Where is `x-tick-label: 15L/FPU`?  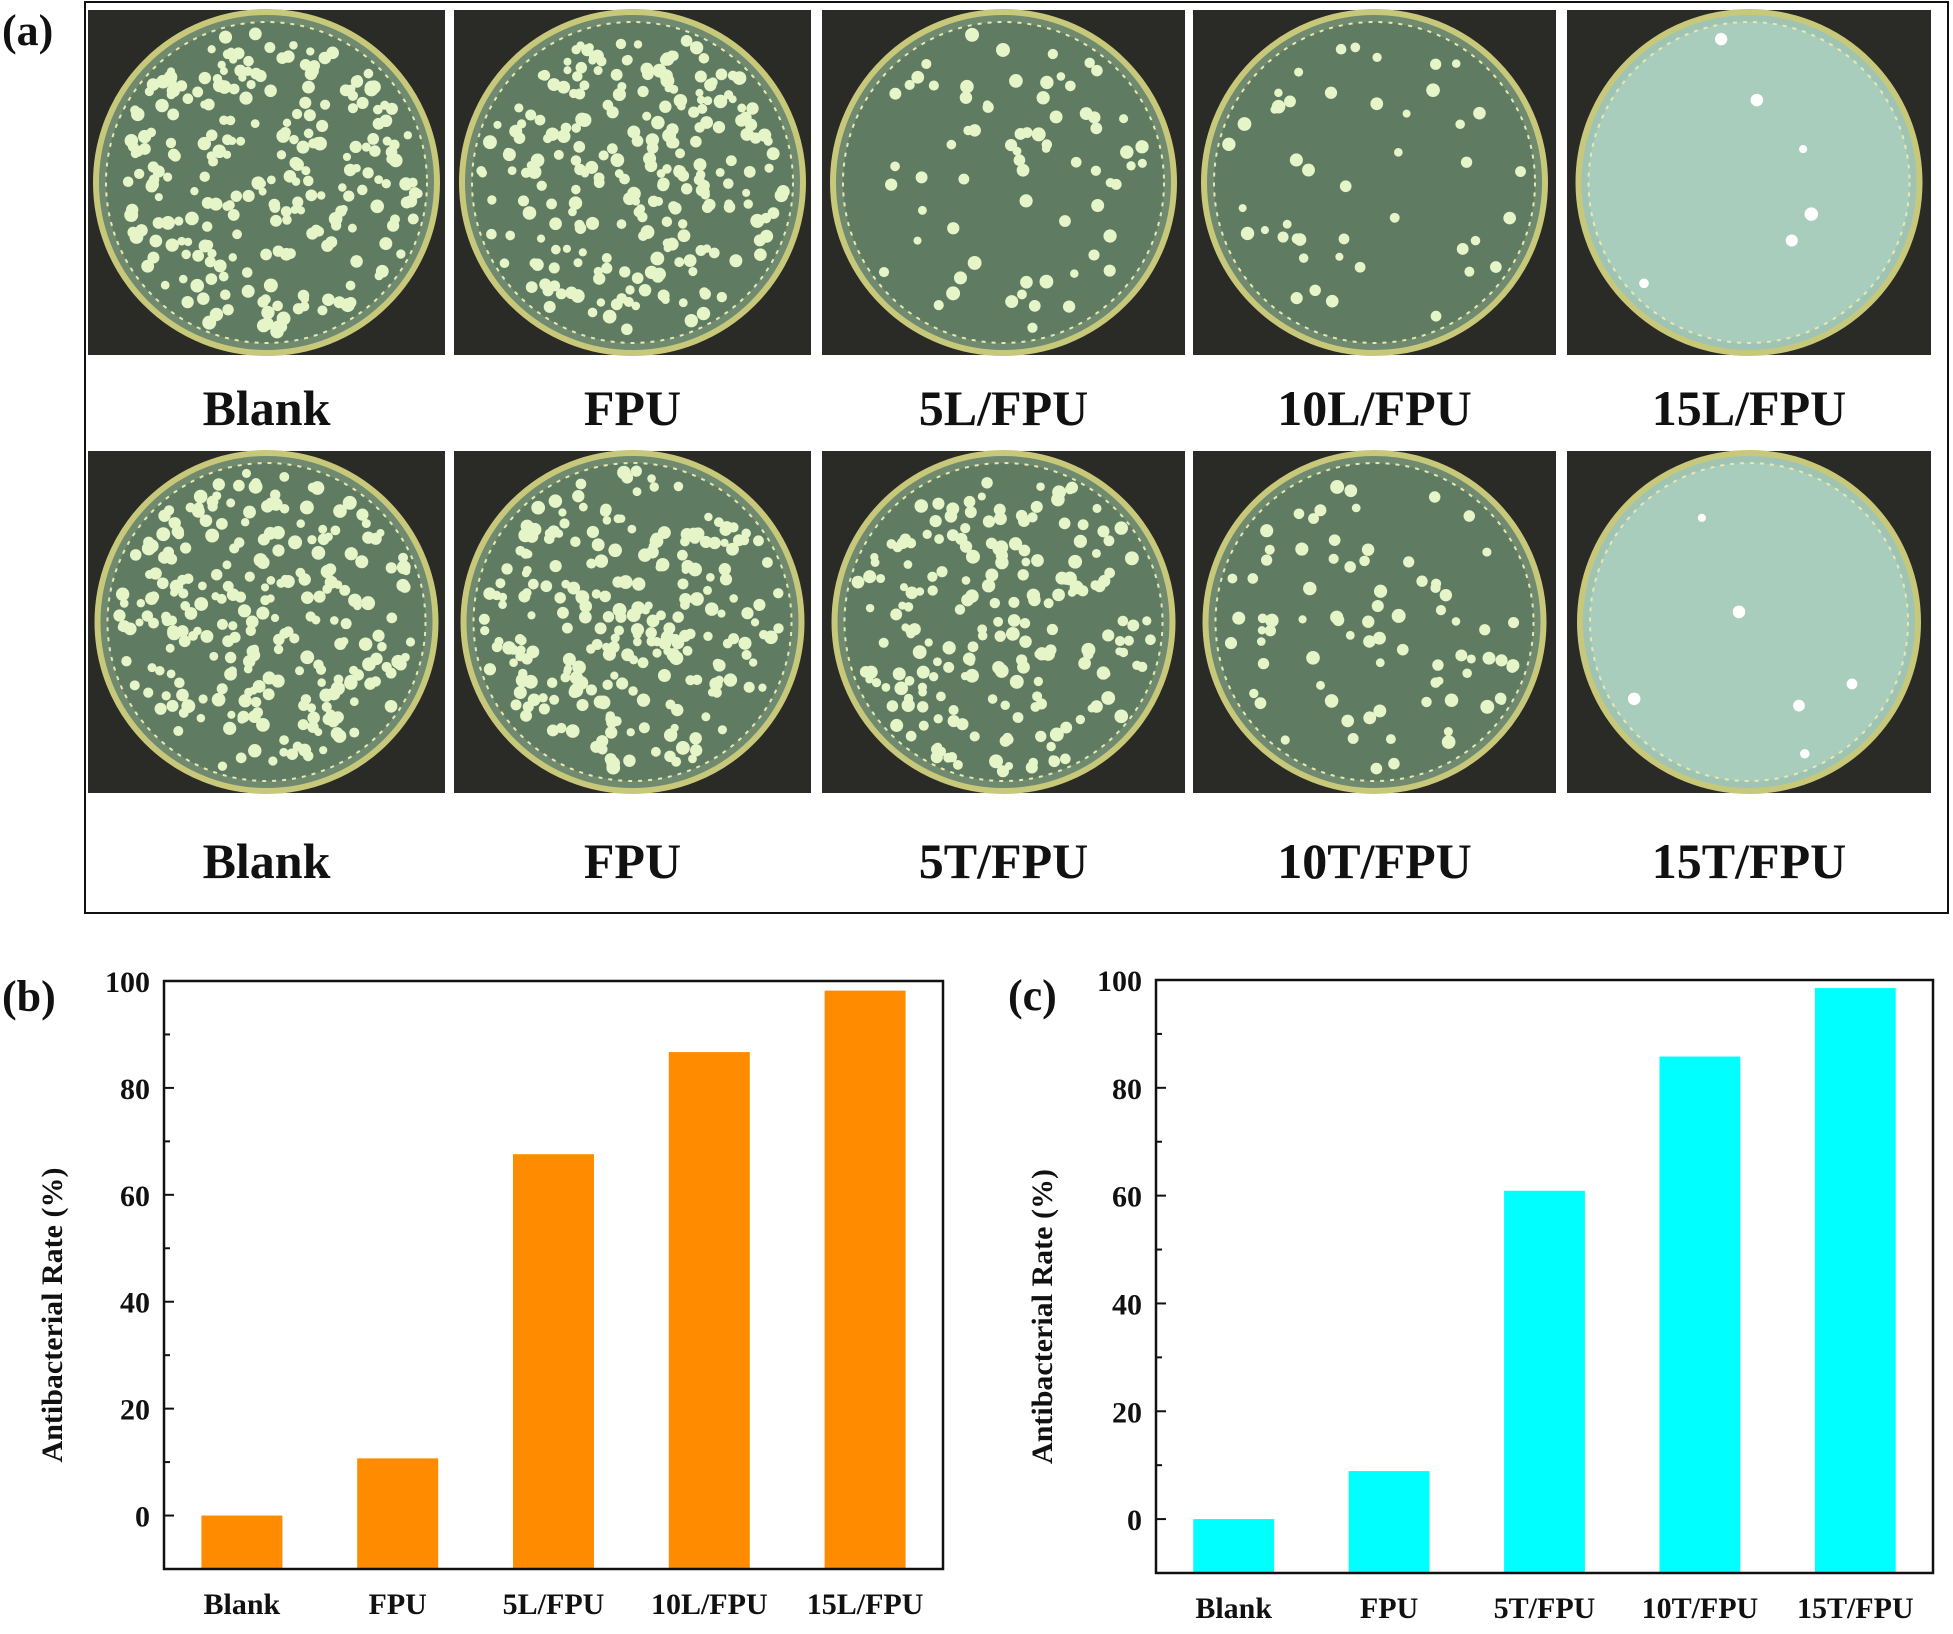
x-tick-label: 15L/FPU is located at coordinates (865, 1604).